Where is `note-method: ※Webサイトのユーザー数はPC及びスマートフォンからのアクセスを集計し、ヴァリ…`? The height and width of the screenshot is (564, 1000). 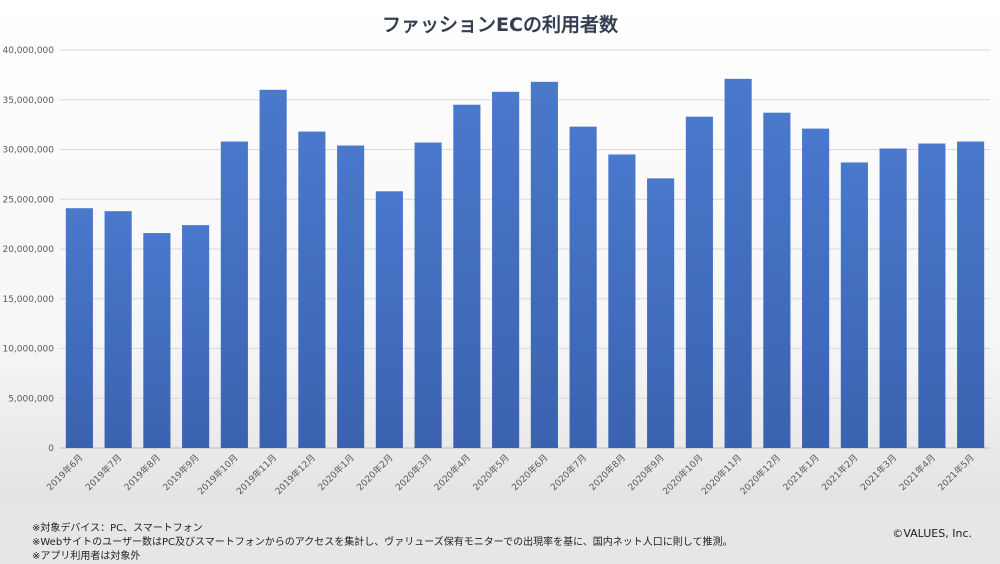 note-method: ※Webサイトのユーザー数はPC及びスマートフォンからのアクセスを集計し、ヴァリ… is located at coordinates (382, 542).